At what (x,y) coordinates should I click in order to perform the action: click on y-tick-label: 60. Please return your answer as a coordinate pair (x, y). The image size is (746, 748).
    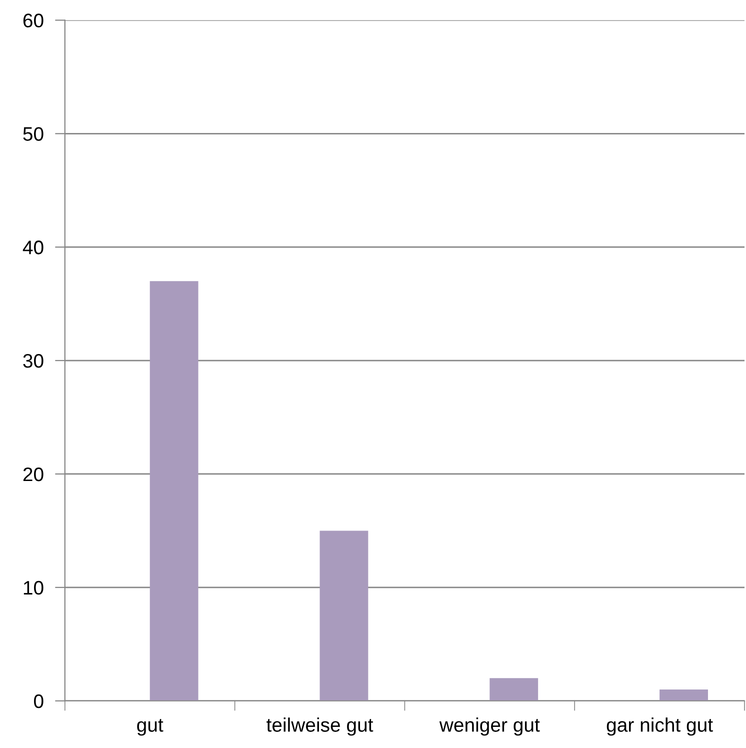
    Looking at the image, I should click on (33, 21).